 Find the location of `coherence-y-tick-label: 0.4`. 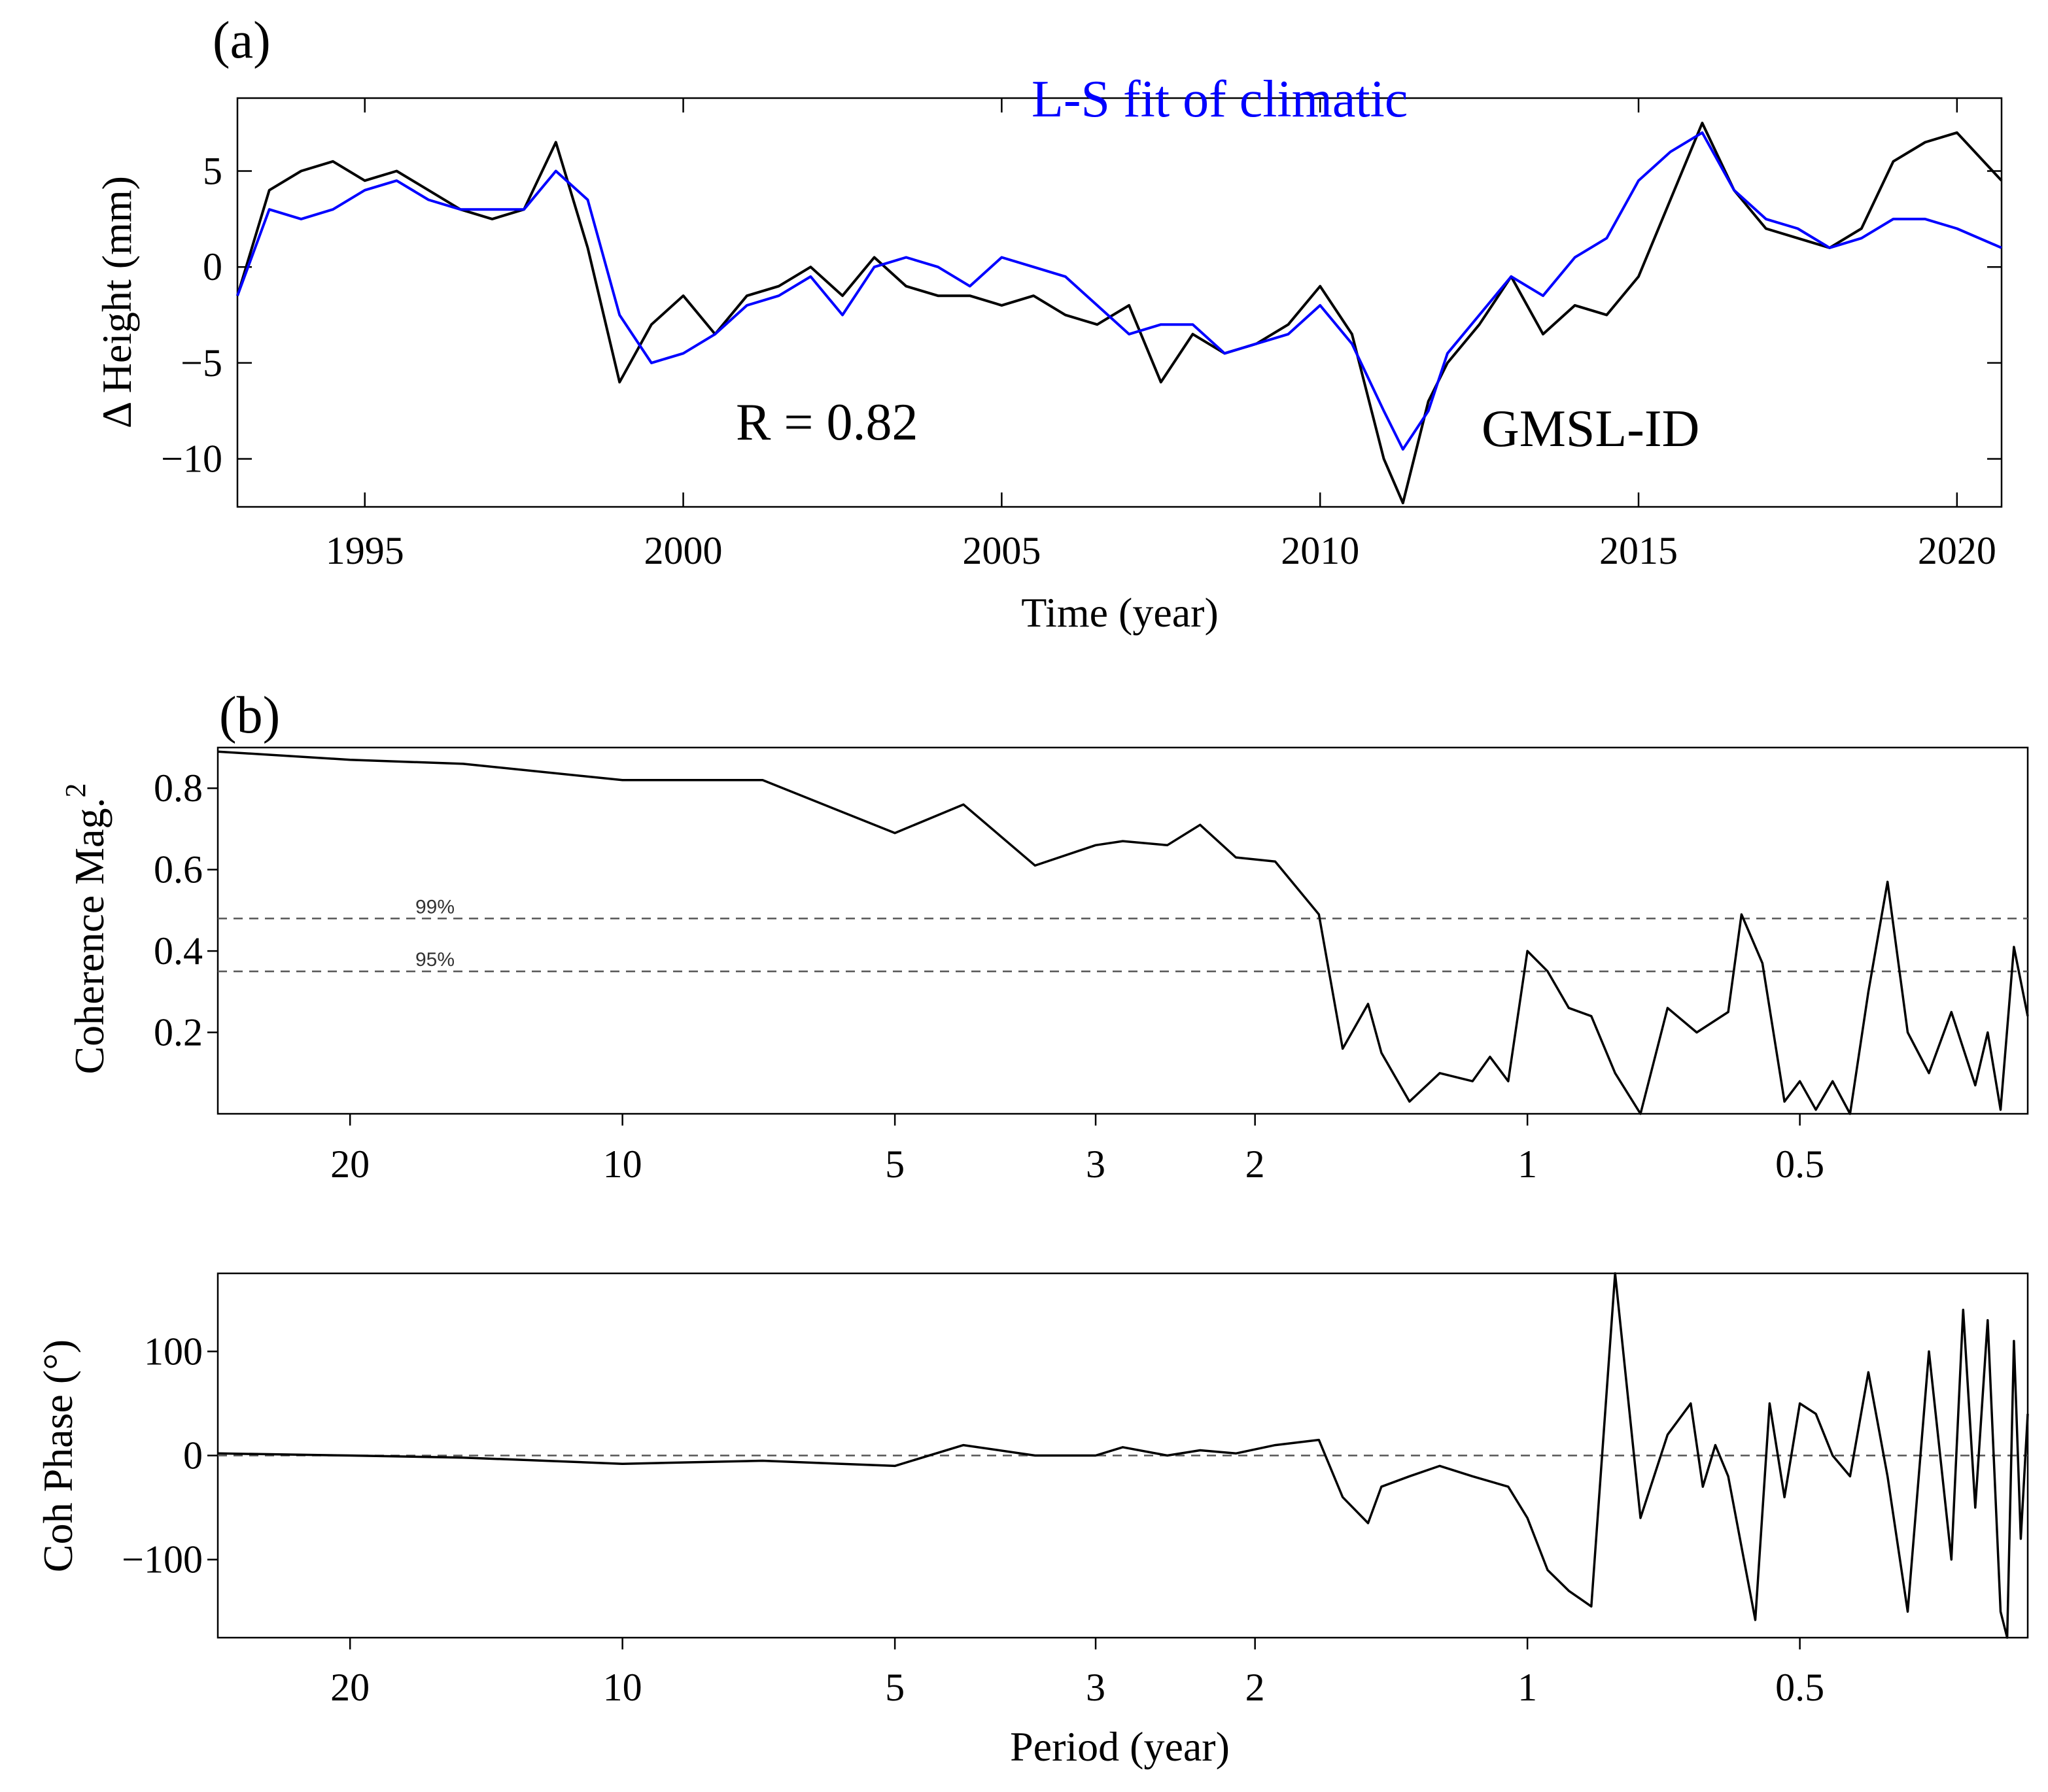

coherence-y-tick-label: 0.4 is located at coordinates (178, 951).